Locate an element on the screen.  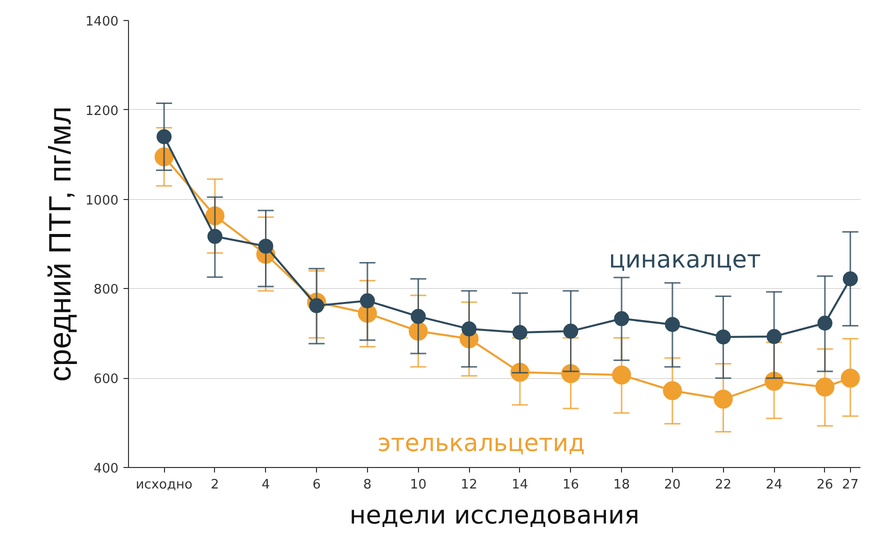
x-tick-label: 20 is located at coordinates (672, 485).